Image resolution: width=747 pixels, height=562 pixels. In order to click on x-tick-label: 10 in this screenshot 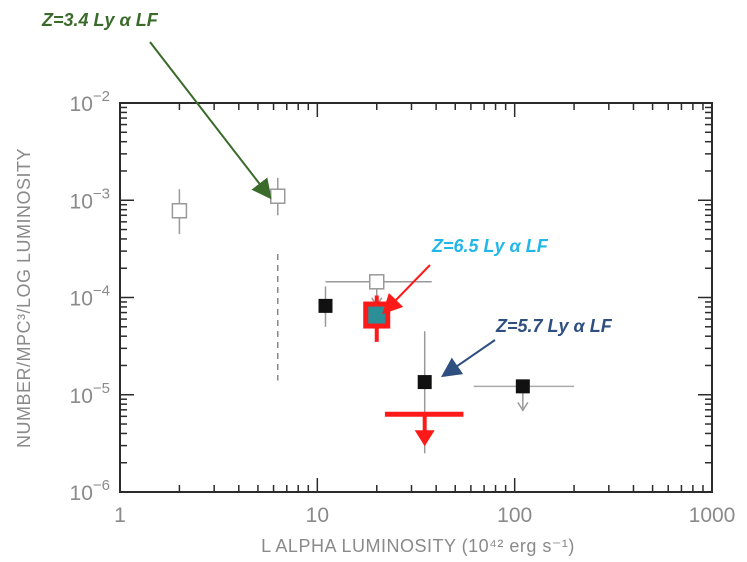, I will do `click(317, 515)`.